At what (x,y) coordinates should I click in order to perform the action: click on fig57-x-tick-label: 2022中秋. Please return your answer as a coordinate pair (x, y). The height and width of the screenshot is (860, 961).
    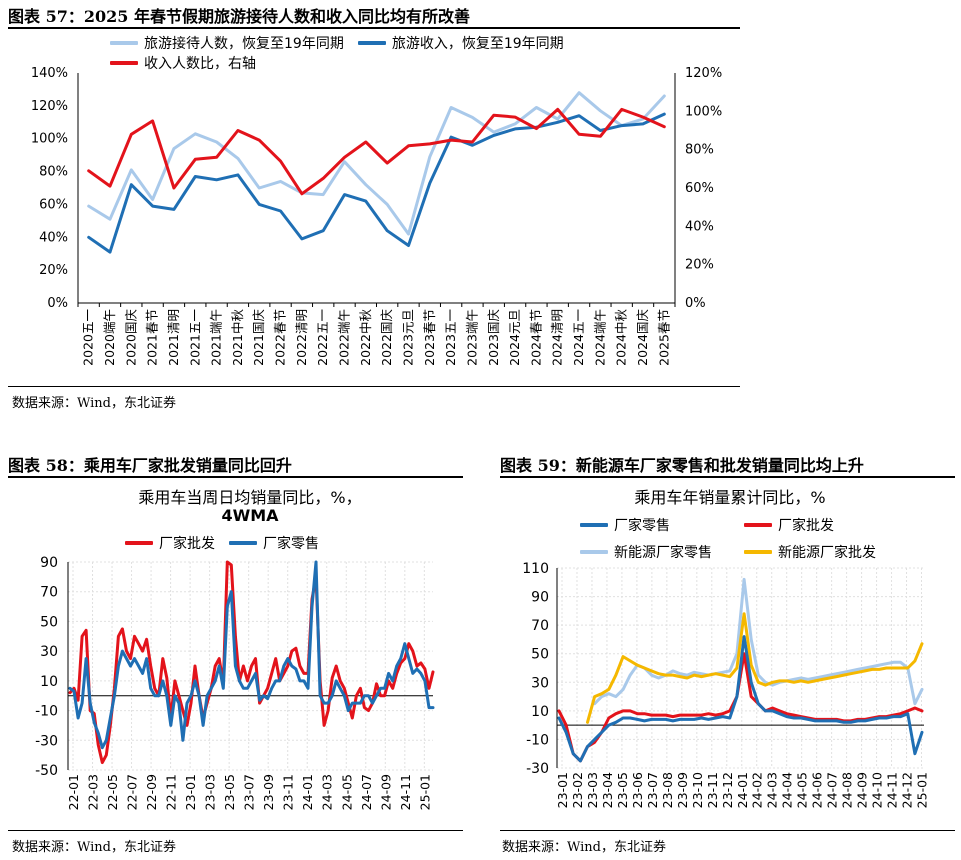
    Looking at the image, I should click on (365, 337).